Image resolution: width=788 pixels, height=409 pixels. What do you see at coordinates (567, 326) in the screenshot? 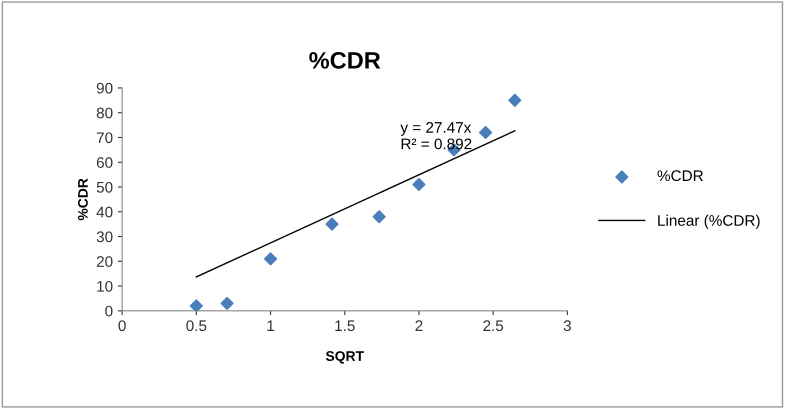
I see `x-tick-label: 3` at bounding box center [567, 326].